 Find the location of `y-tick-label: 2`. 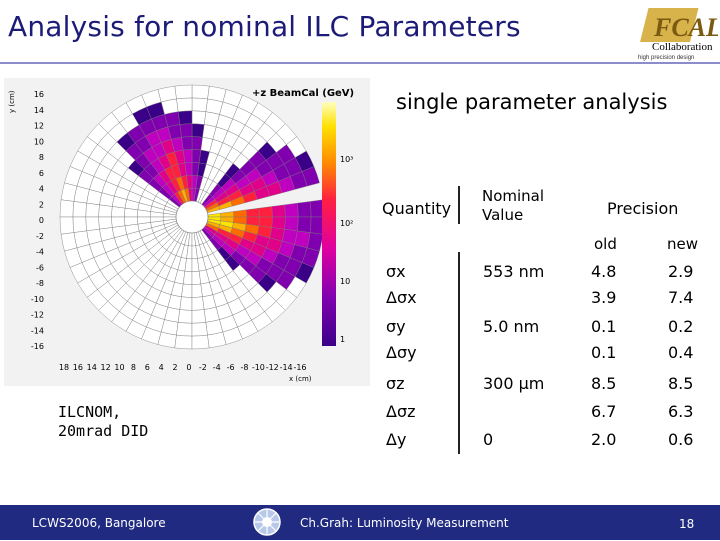

y-tick-label: 2 is located at coordinates (41, 204).